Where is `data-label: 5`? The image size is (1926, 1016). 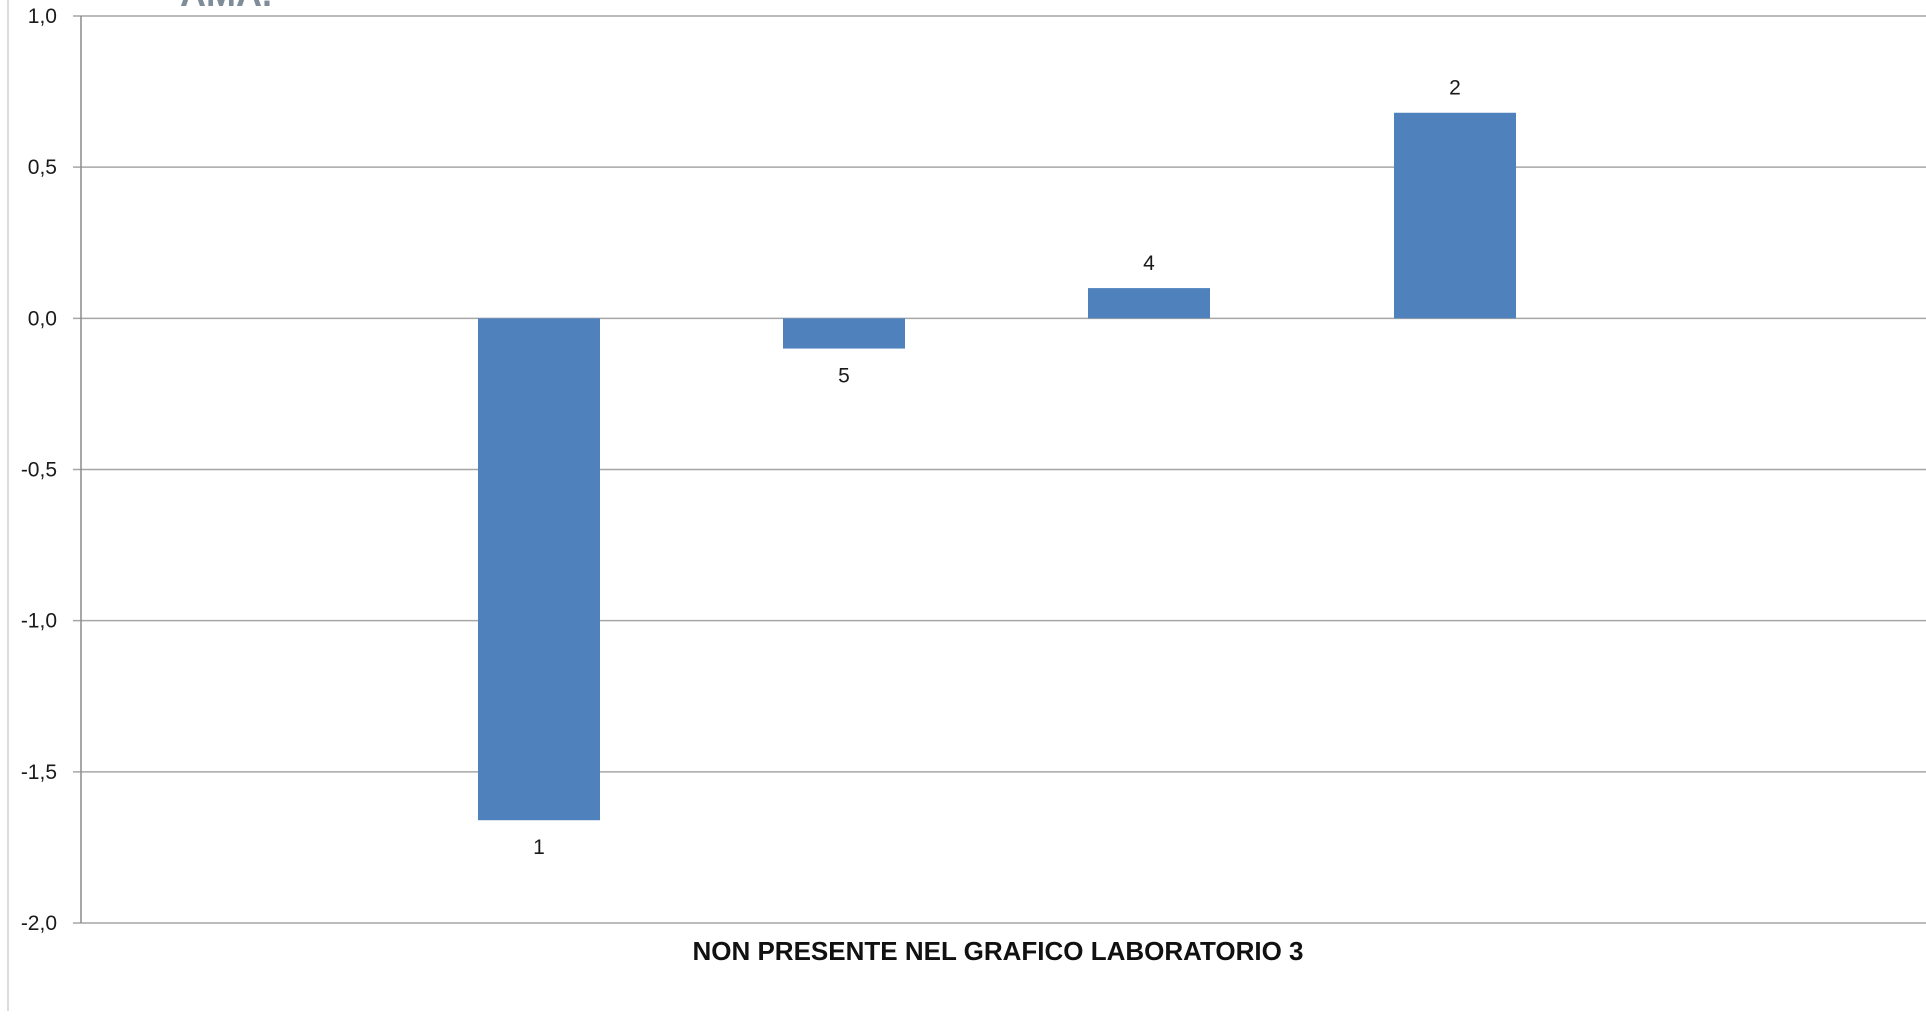
data-label: 5 is located at coordinates (844, 376).